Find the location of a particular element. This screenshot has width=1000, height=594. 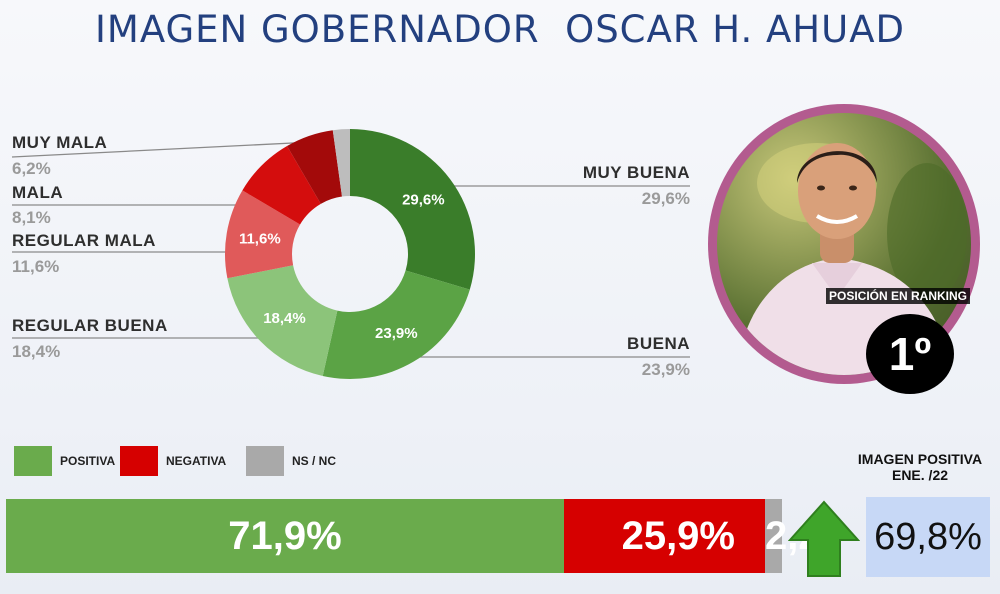

page-title: IMAGEN GOBERNADOR OSCAR H. AHUAD is located at coordinates (500, 29).